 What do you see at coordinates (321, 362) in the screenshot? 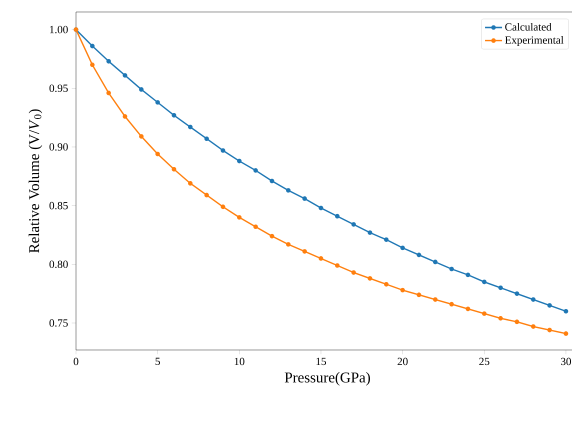
I see `x-tick-label: 15` at bounding box center [321, 362].